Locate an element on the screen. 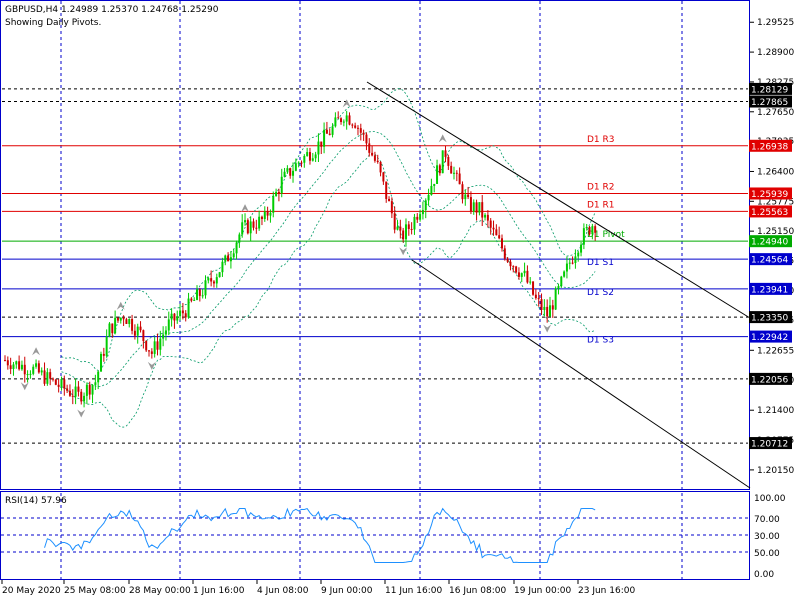 Image resolution: width=800 pixels, height=600 pixels. level-tag-label: 1.22056 is located at coordinates (769, 380).